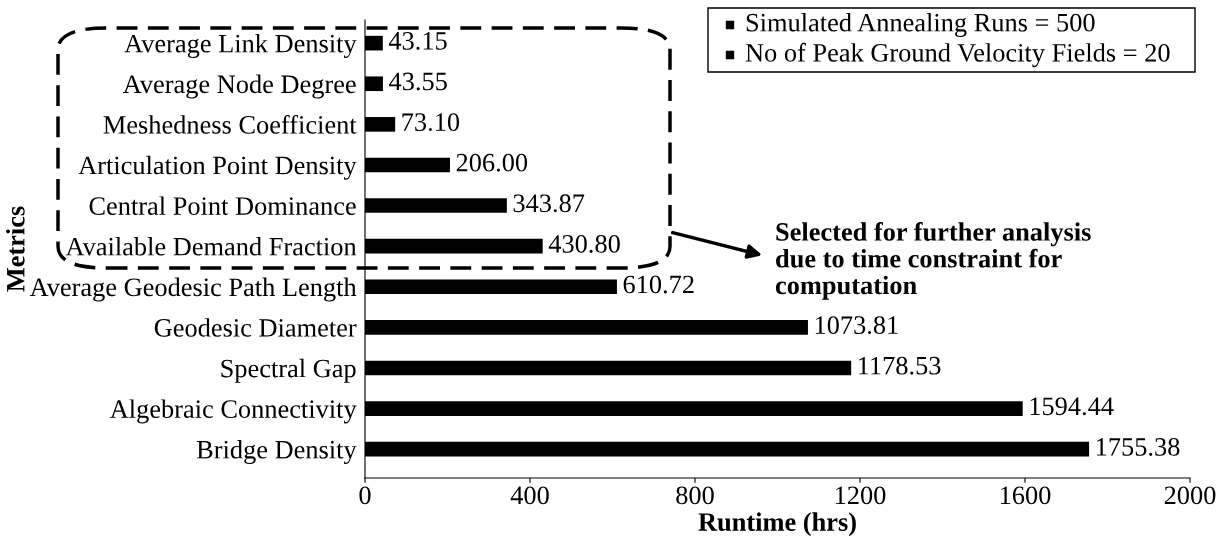 Image resolution: width=1216 pixels, height=545 pixels. I want to click on x-tick-label: 1200, so click(860, 495).